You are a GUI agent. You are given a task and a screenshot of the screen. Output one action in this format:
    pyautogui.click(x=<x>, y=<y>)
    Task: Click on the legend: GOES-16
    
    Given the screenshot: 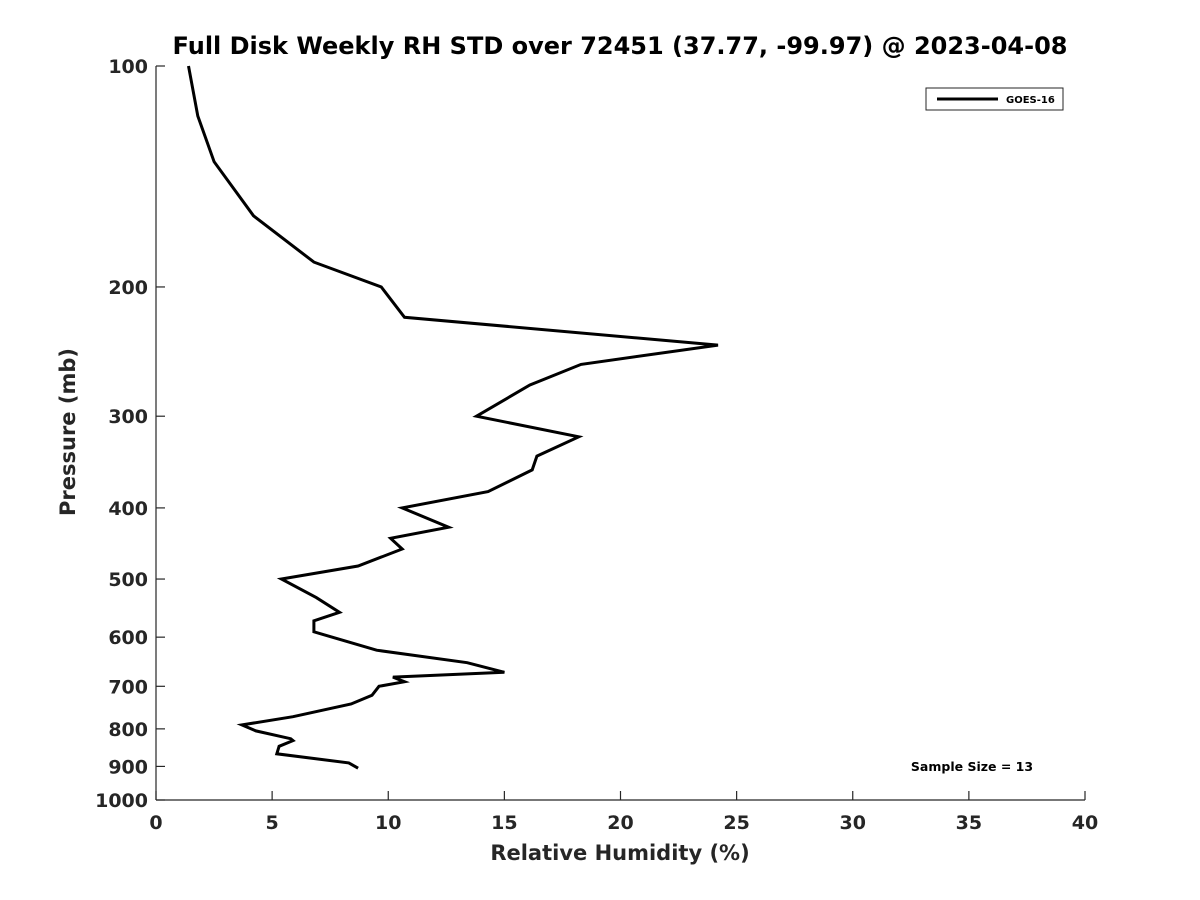 What is the action you would take?
    pyautogui.click(x=994, y=99)
    